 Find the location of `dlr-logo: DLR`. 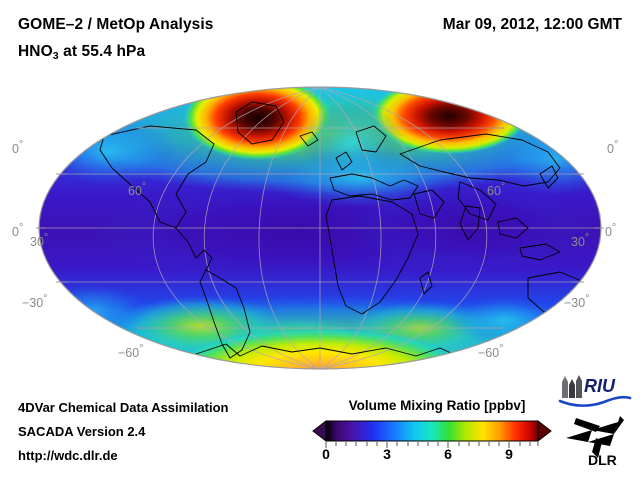

dlr-logo: DLR is located at coordinates (595, 442).